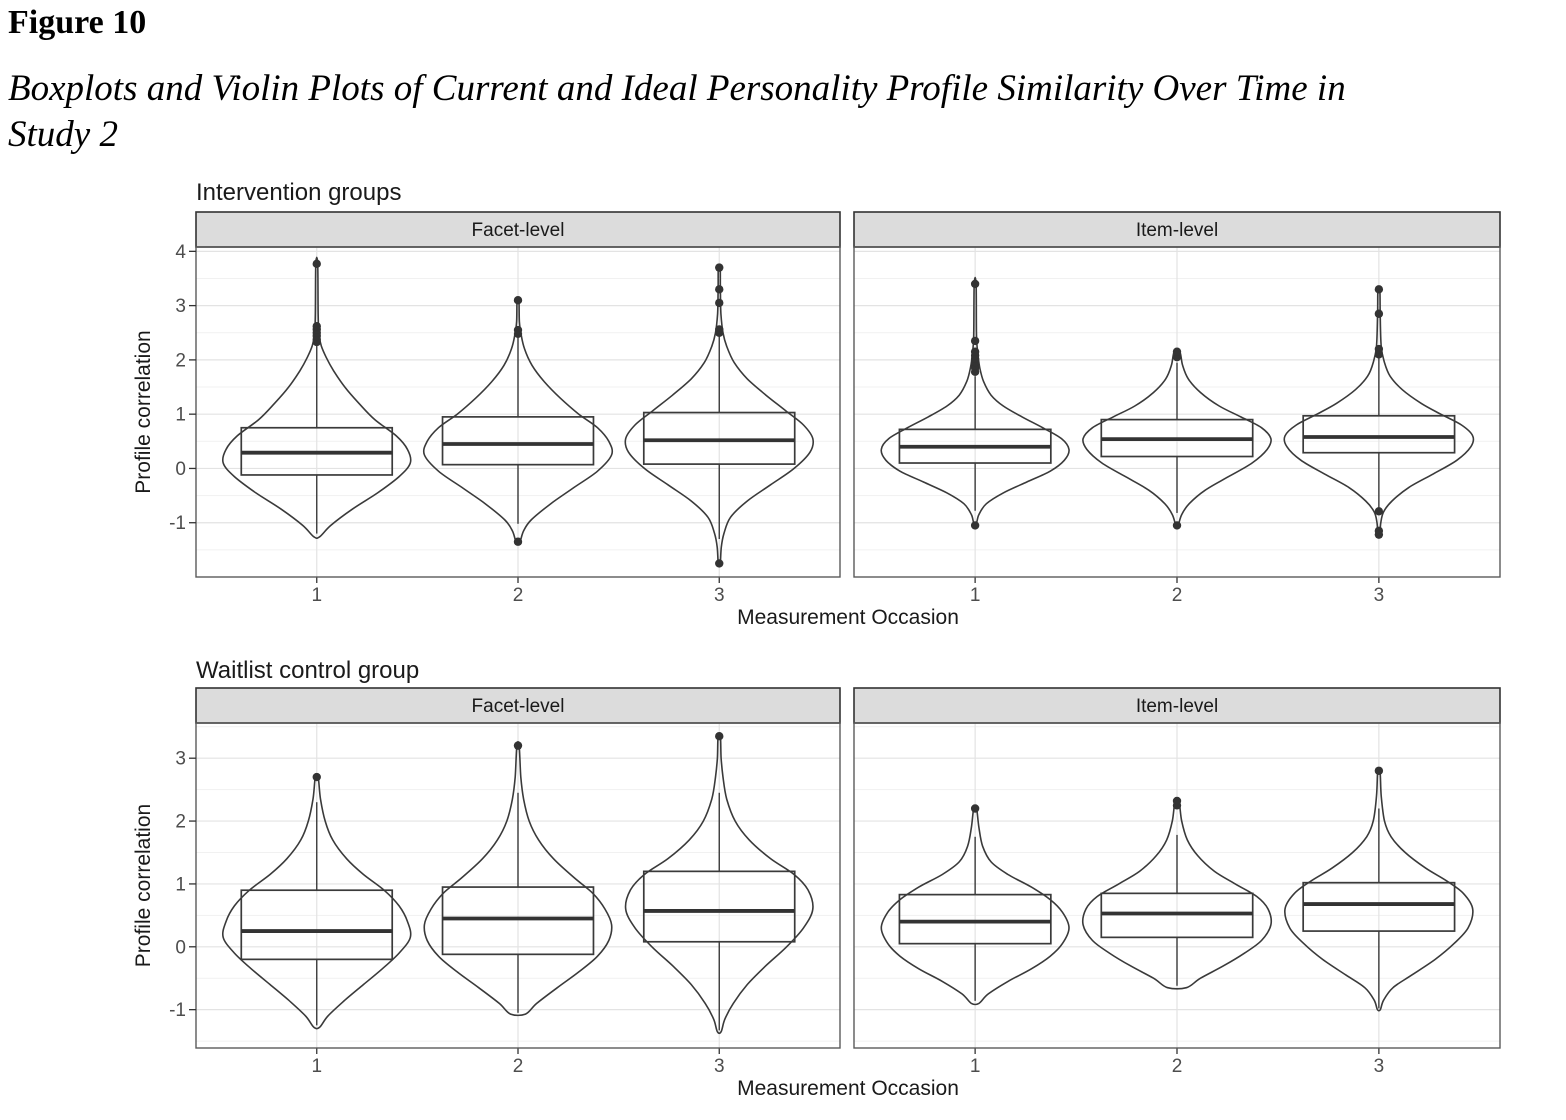 Image resolution: width=1566 pixels, height=1120 pixels. Describe the element at coordinates (180, 252) in the screenshot. I see `y-tick-label: 4` at that location.